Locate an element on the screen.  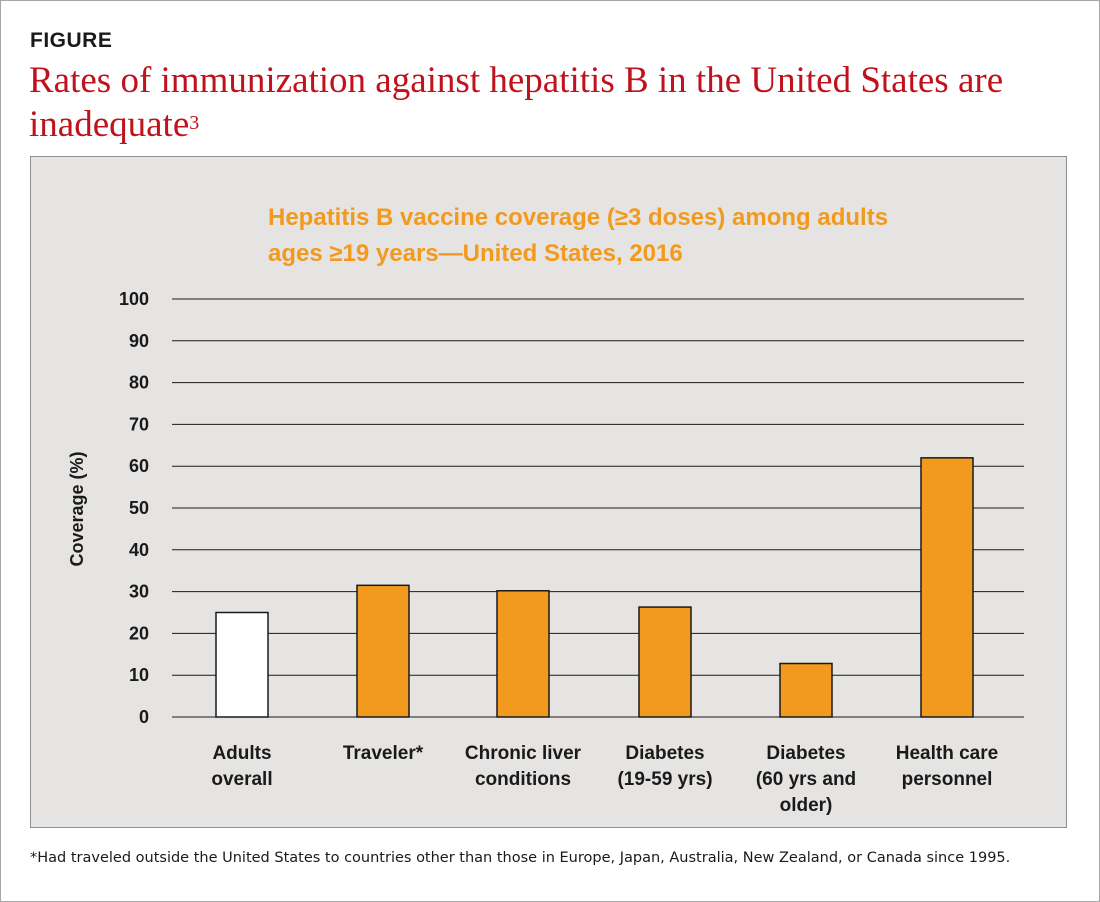
y-axis-label-group: Coverage (%) is located at coordinates (77, 508).